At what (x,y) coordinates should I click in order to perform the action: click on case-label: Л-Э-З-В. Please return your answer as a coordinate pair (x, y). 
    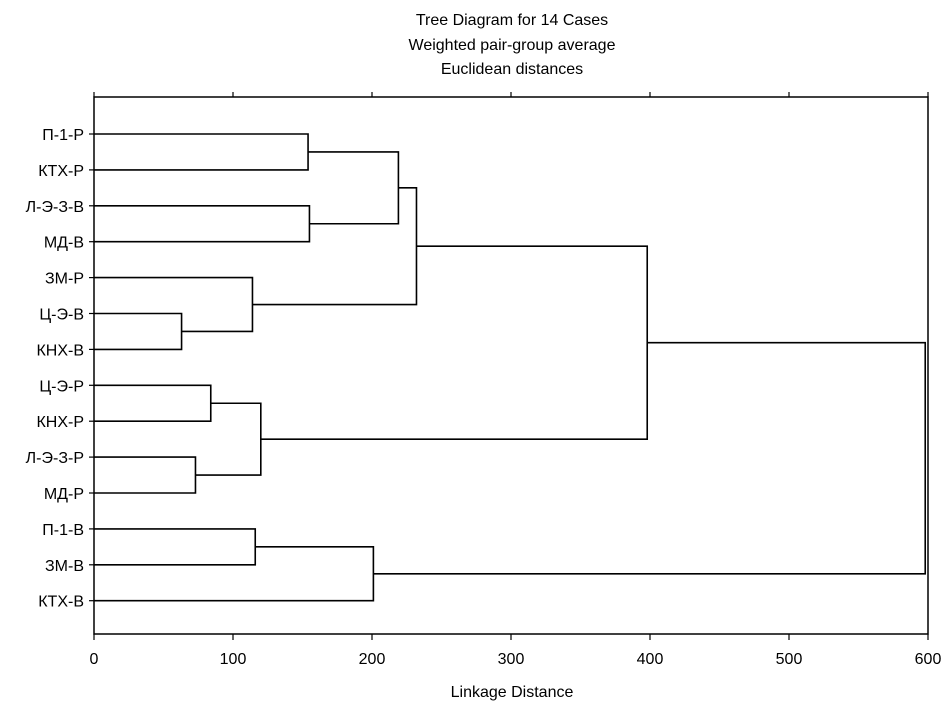
    Looking at the image, I should click on (55, 207).